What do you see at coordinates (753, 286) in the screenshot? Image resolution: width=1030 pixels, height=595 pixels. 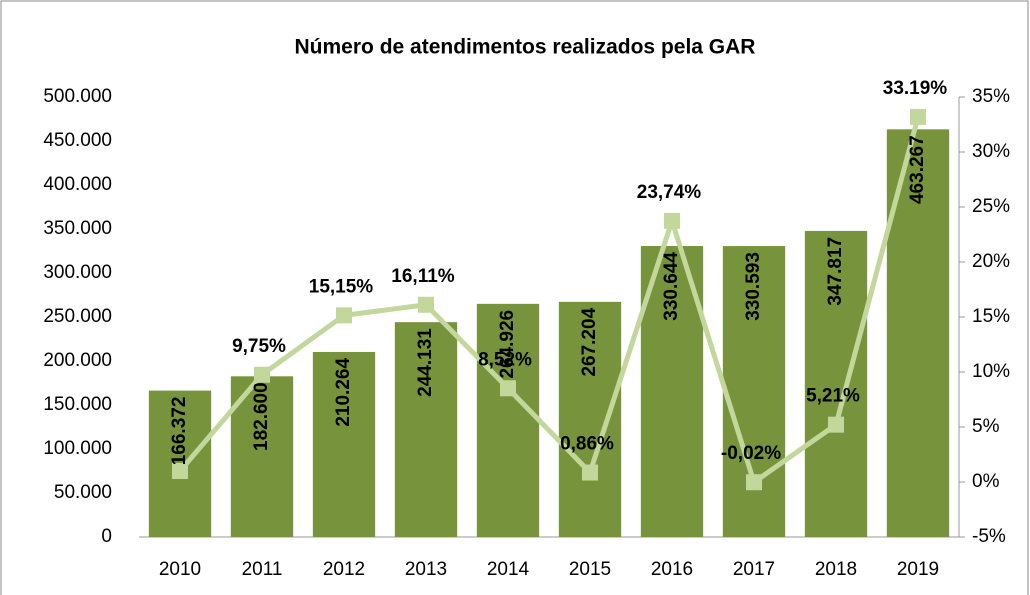 I see `data-label: 330.593` at bounding box center [753, 286].